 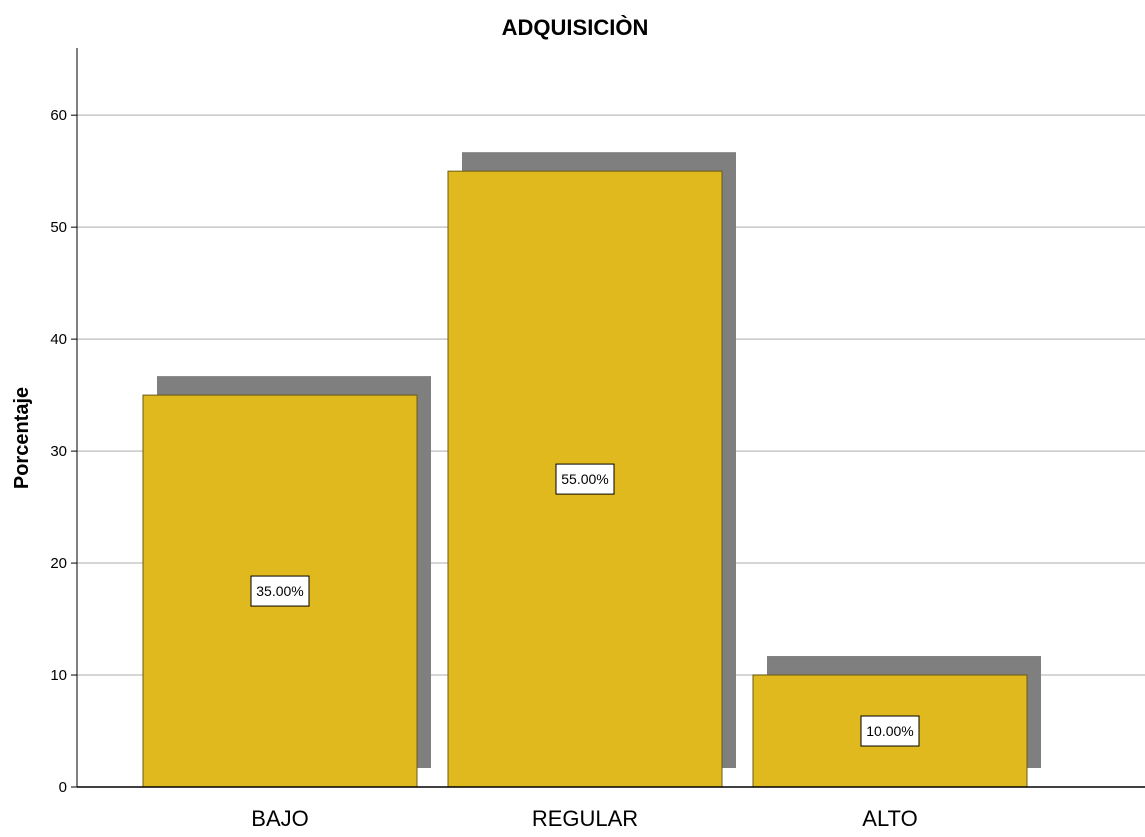 What do you see at coordinates (575, 27) in the screenshot?
I see `chart-title: ADQUISICIÒN` at bounding box center [575, 27].